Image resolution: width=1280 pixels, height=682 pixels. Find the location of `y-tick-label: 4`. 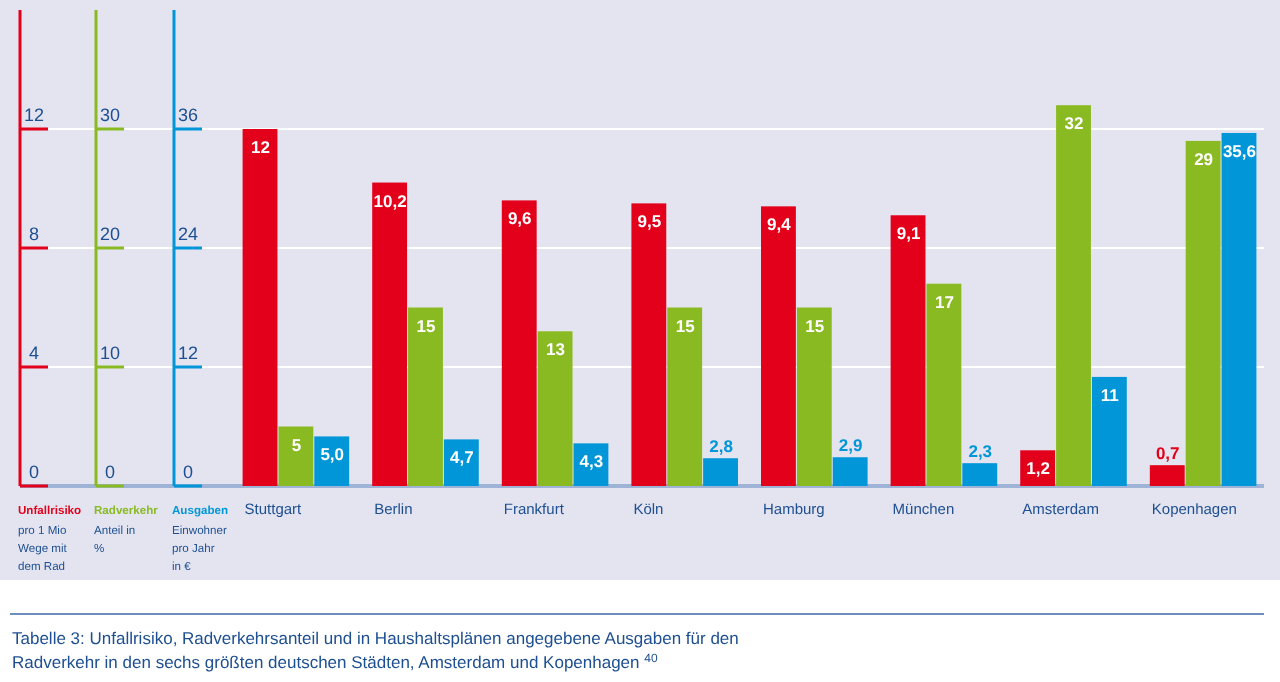

y-tick-label: 4 is located at coordinates (34, 353).